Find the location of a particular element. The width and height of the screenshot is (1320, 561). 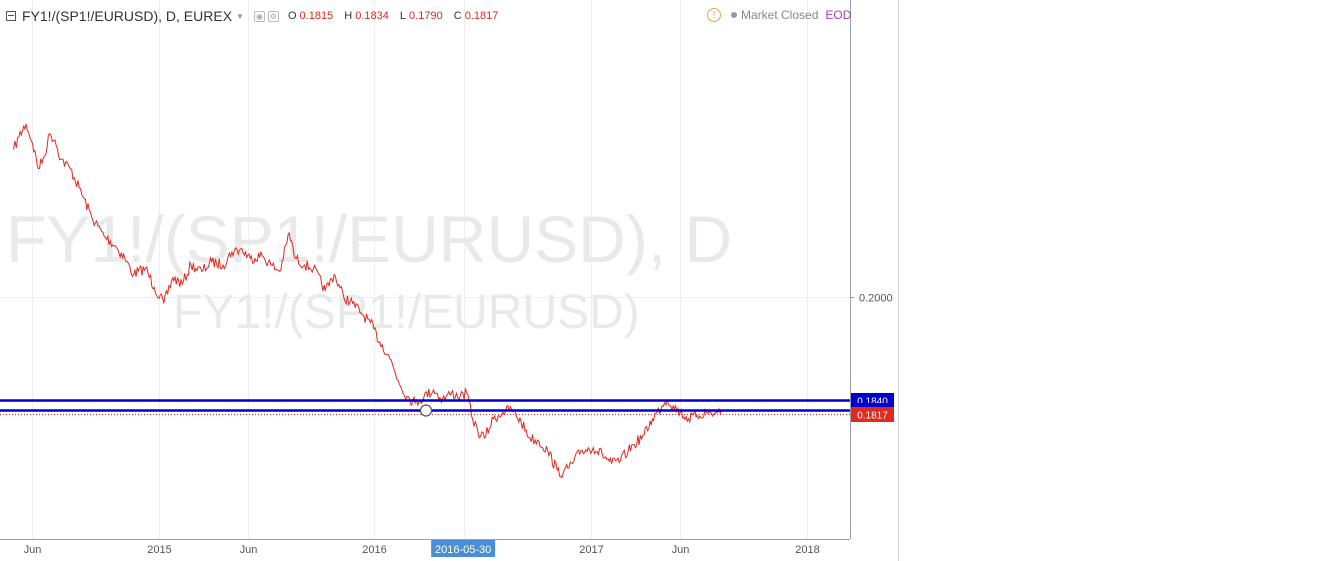

ohlc-open-value: 0.1815 is located at coordinates (316, 16).